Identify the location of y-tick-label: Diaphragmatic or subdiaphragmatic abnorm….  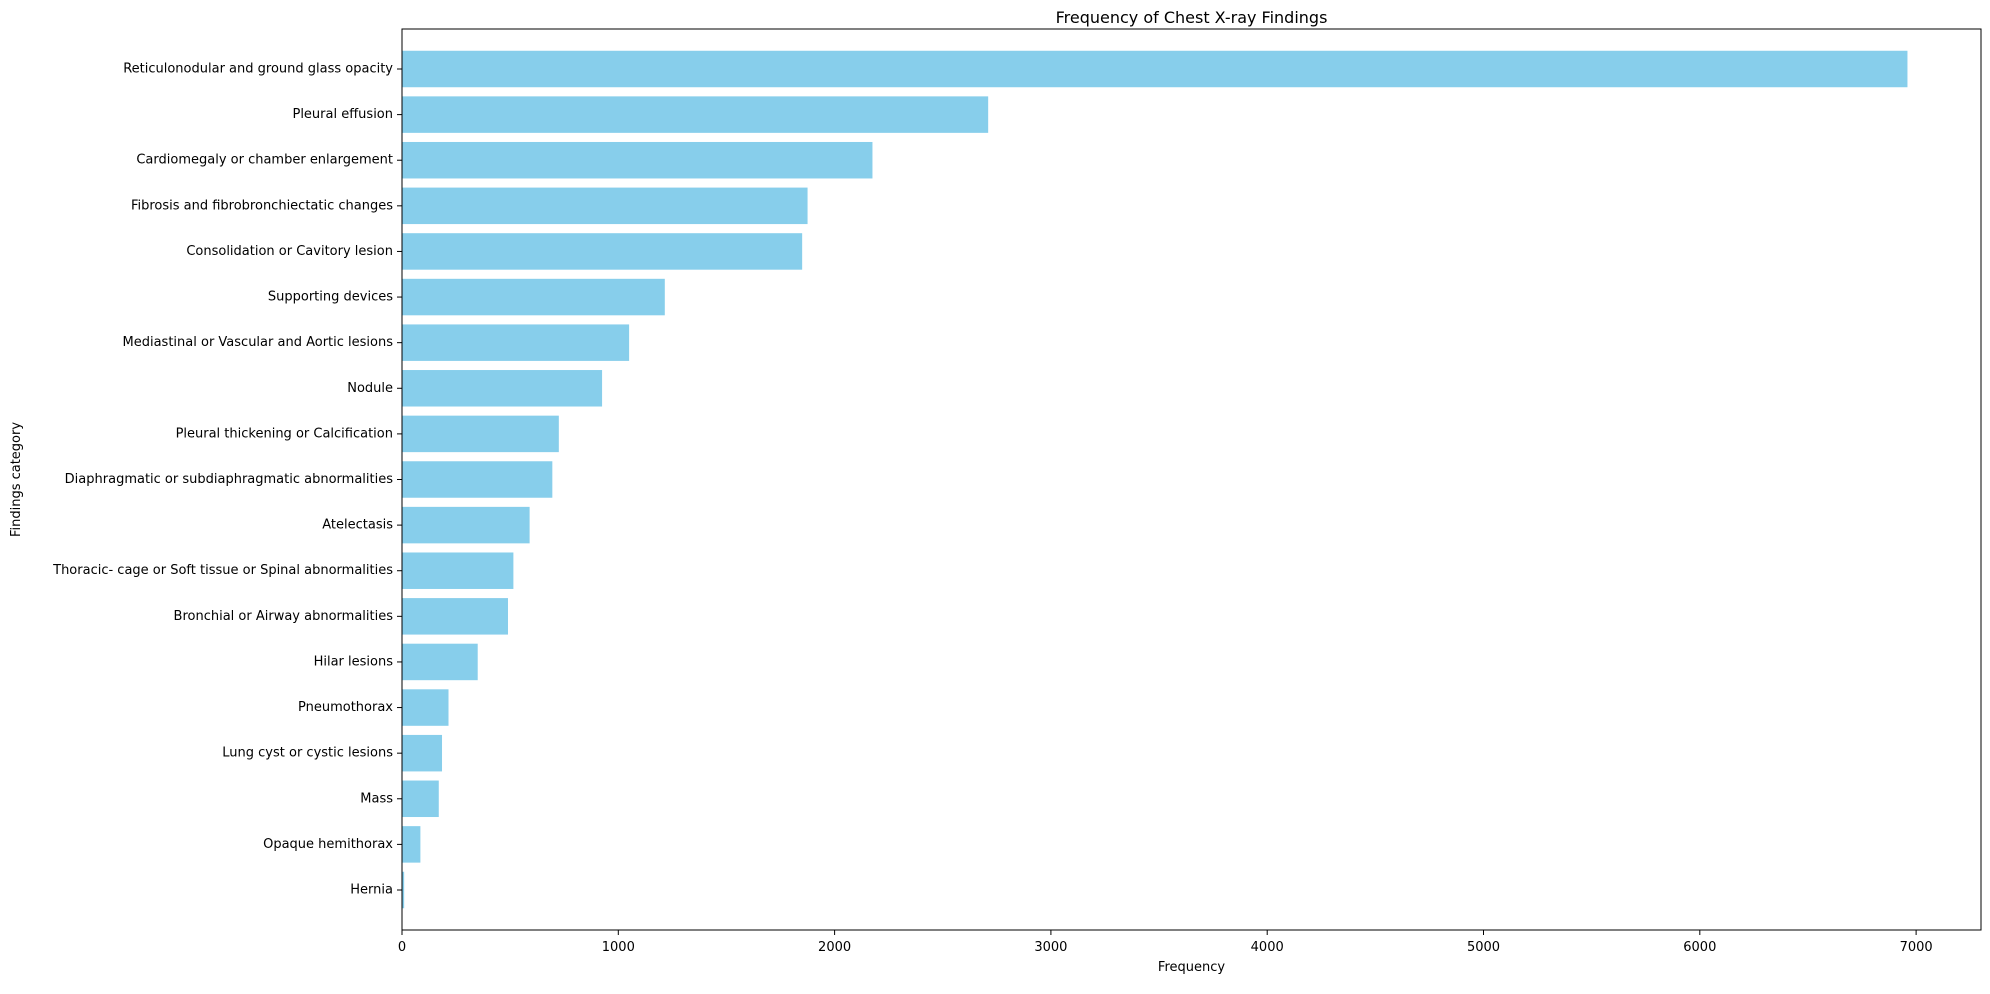
(229, 479).